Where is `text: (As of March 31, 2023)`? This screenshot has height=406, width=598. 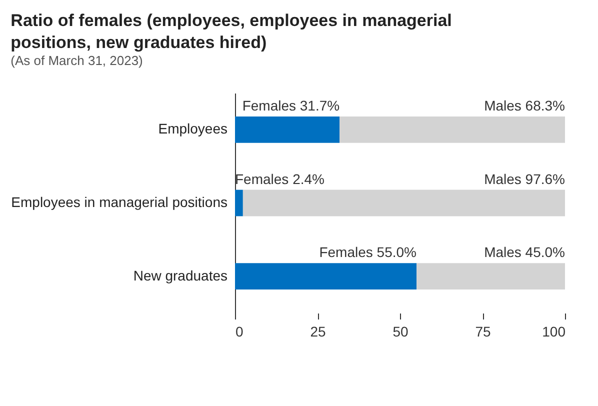 text: (As of March 31, 2023) is located at coordinates (76, 60).